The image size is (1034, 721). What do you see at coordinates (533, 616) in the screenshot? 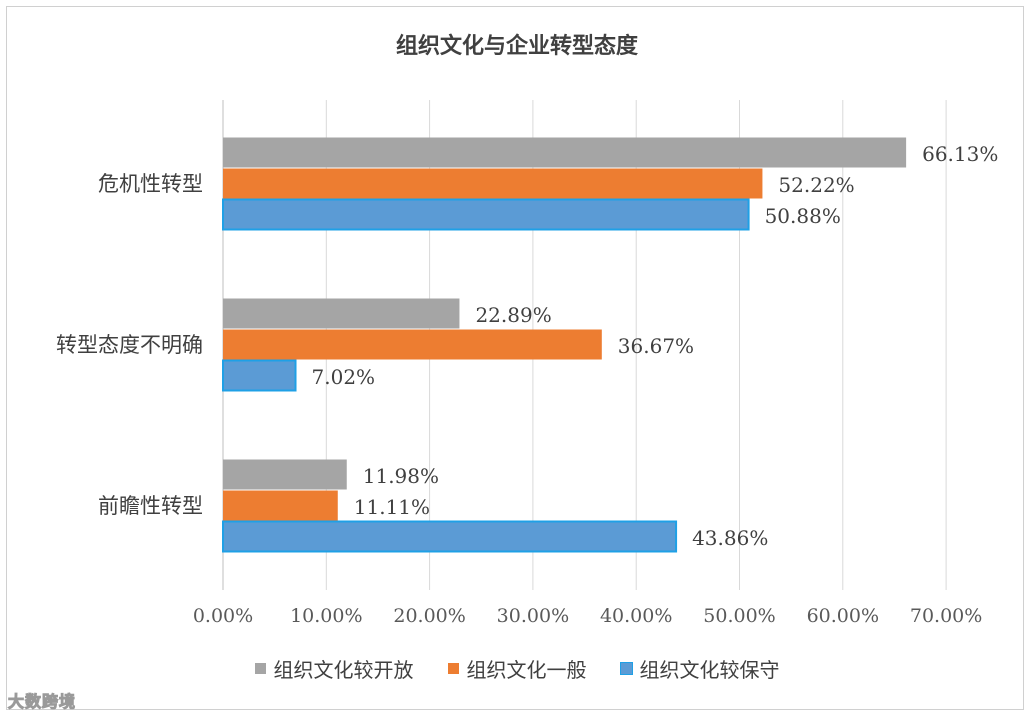
I see `x-tick-label: 30.00%` at bounding box center [533, 616].